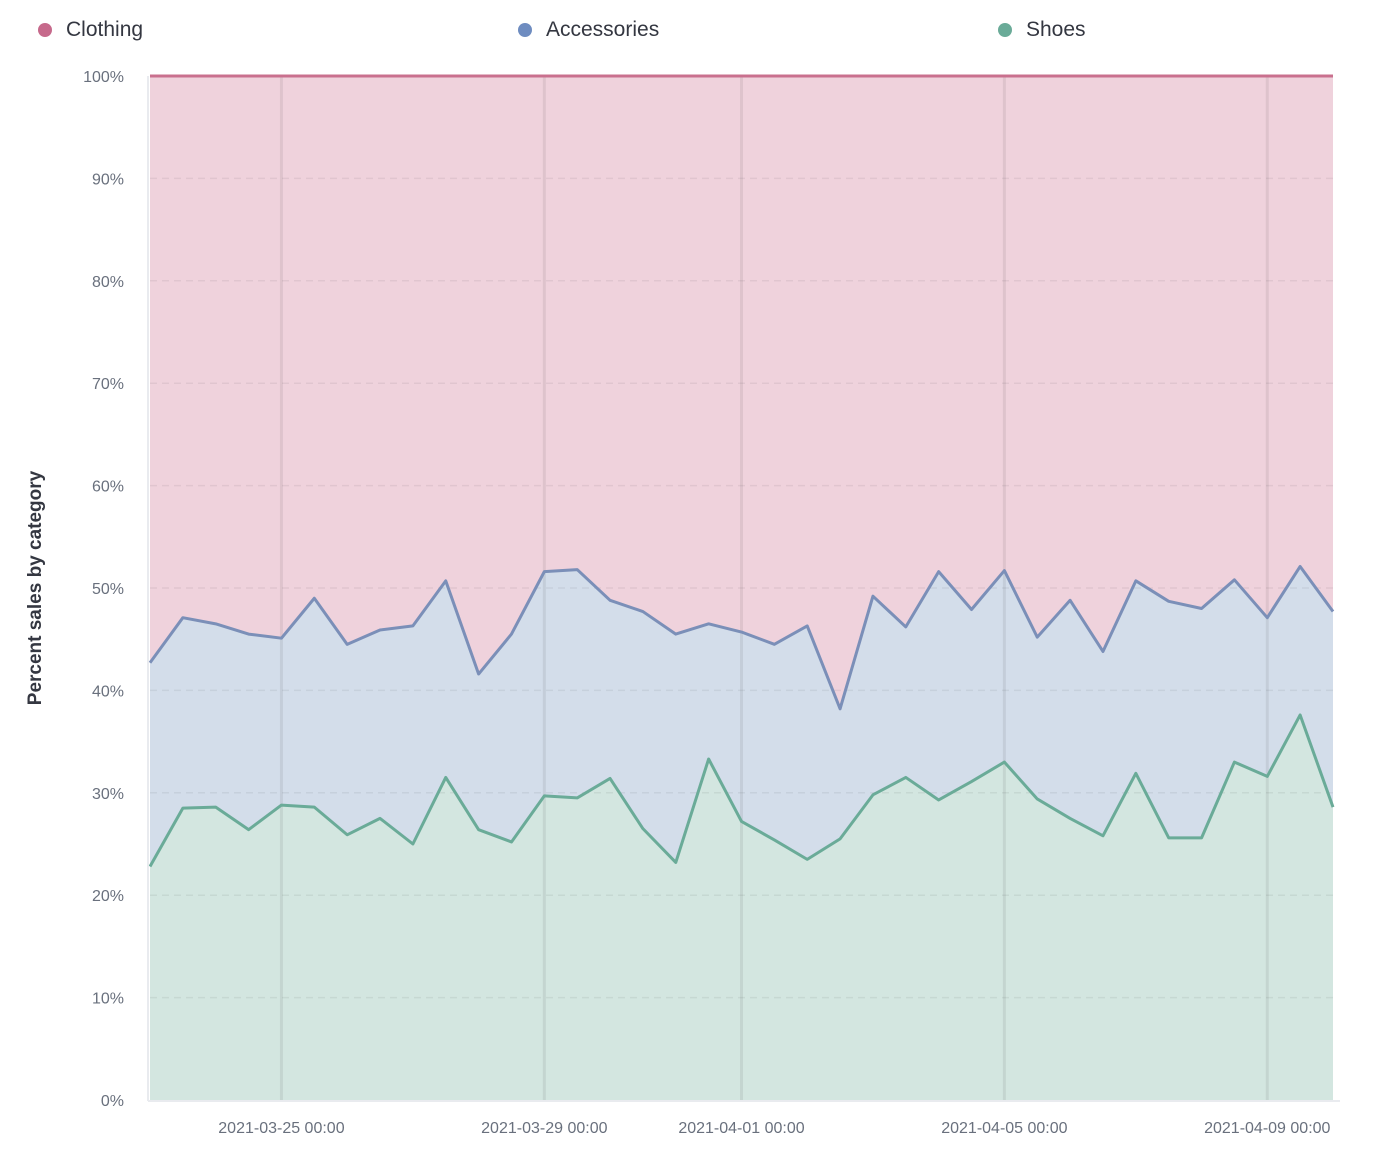  What do you see at coordinates (525, 30) in the screenshot?
I see `legend-dot-accessories` at bounding box center [525, 30].